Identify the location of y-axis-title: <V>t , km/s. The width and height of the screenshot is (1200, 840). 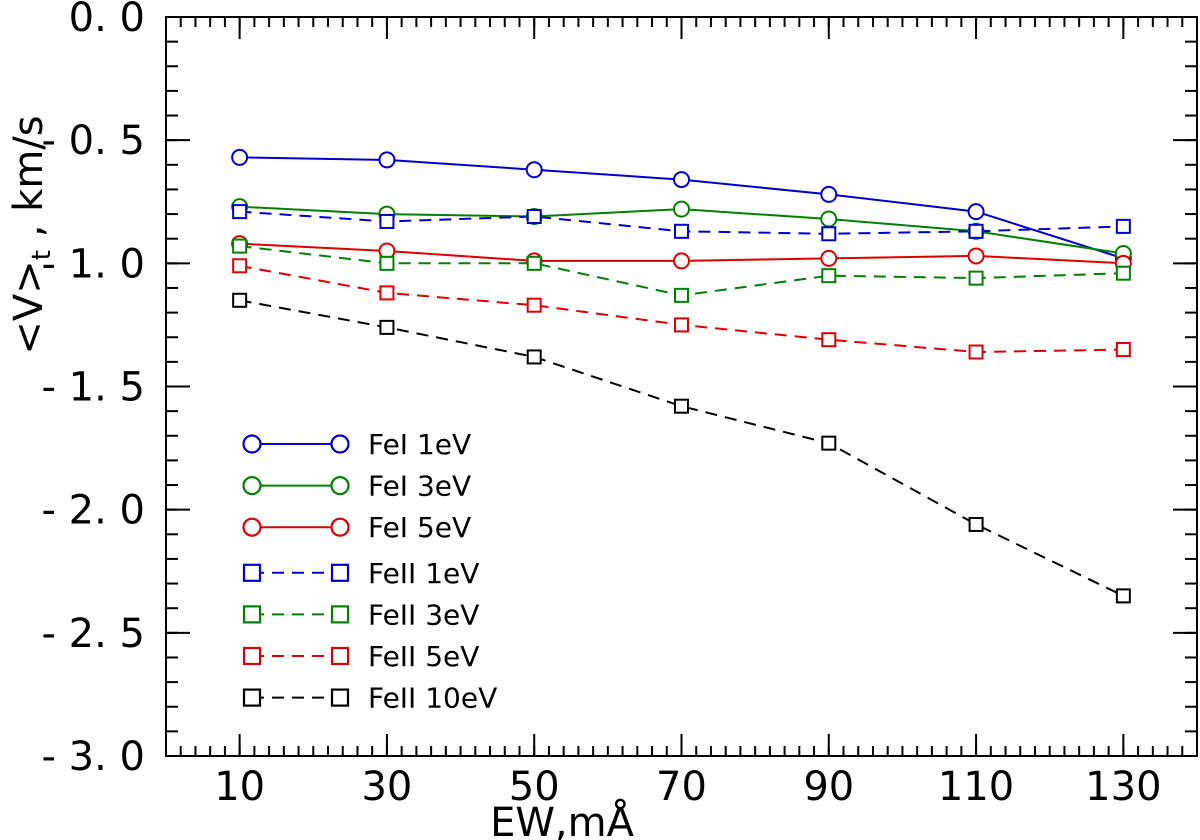
(31, 234).